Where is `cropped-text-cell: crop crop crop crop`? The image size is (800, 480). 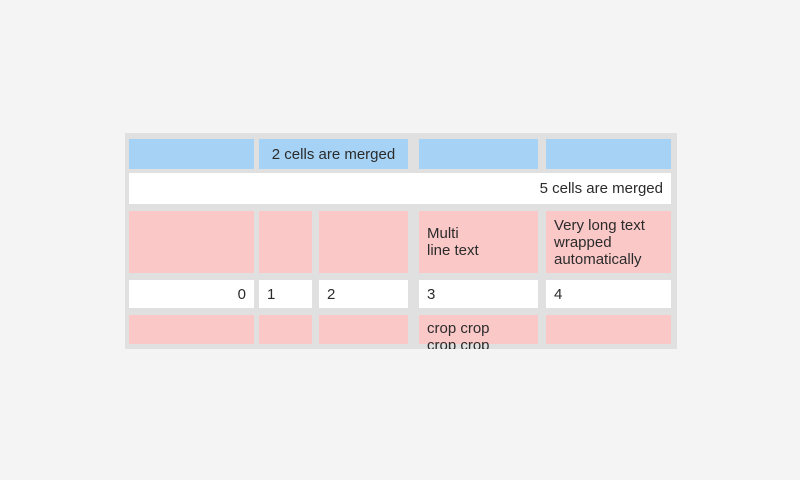
cropped-text-cell: crop crop crop crop is located at coordinates (478, 332).